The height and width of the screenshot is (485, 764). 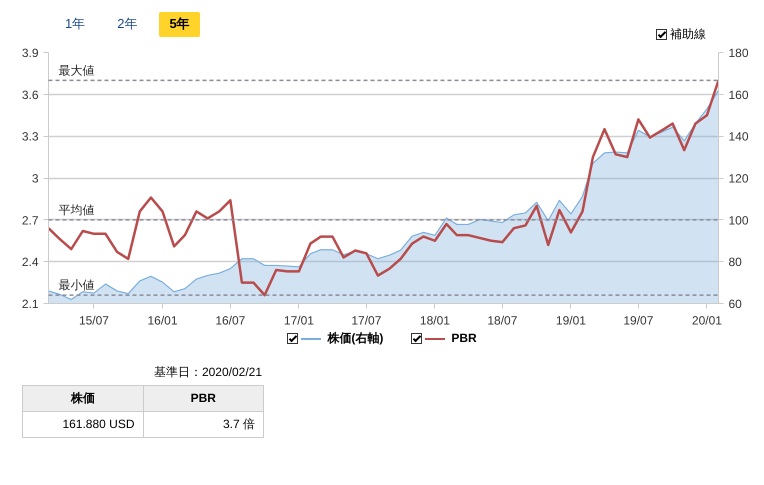 I want to click on y-tick-label: 3.3, so click(x=30, y=137).